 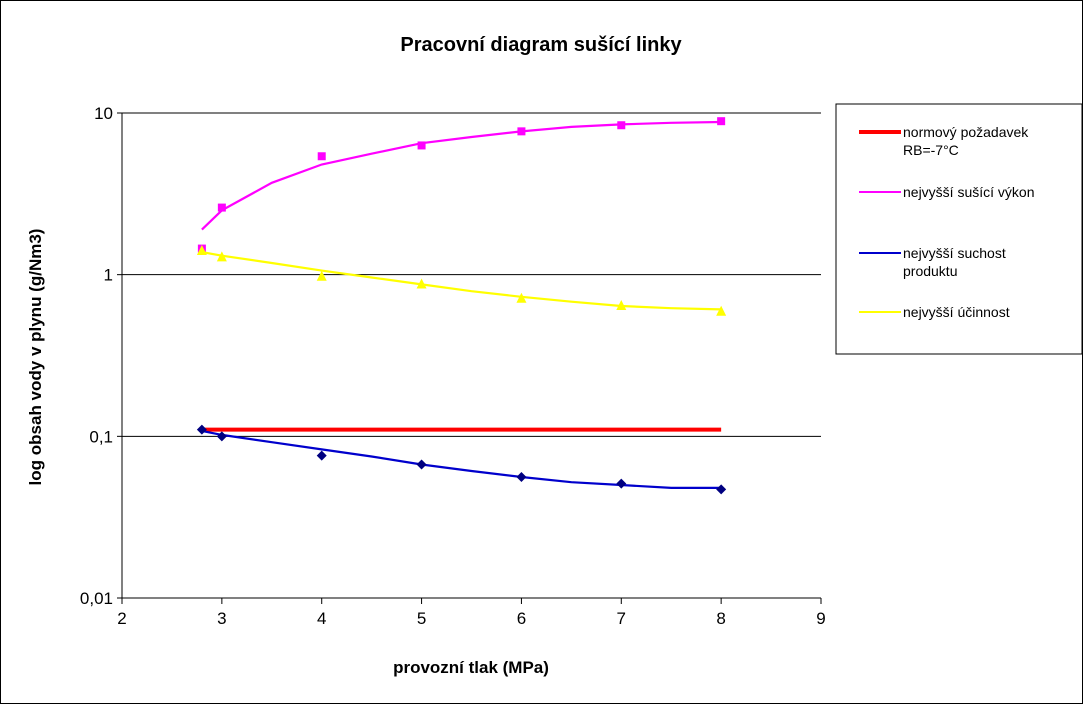 What do you see at coordinates (101, 436) in the screenshot?
I see `y-tick-label: 0,1` at bounding box center [101, 436].